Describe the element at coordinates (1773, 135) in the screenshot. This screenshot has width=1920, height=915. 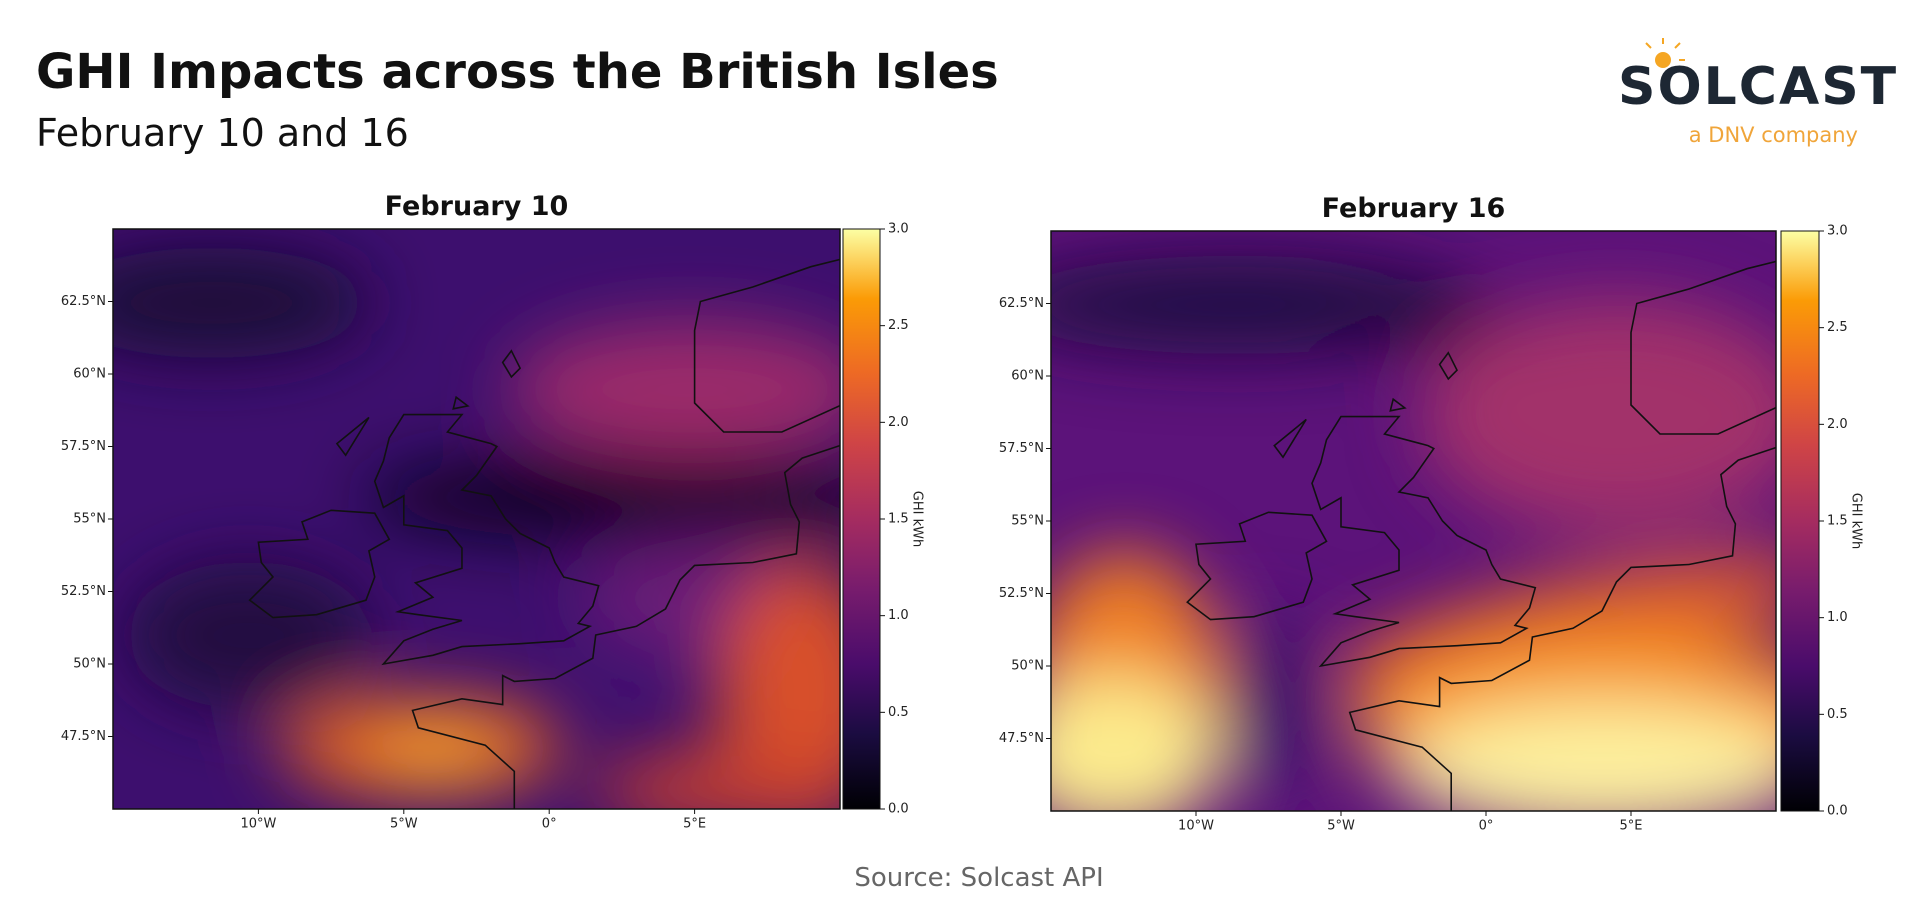
I see `logo-tagline: a DNV company` at that location.